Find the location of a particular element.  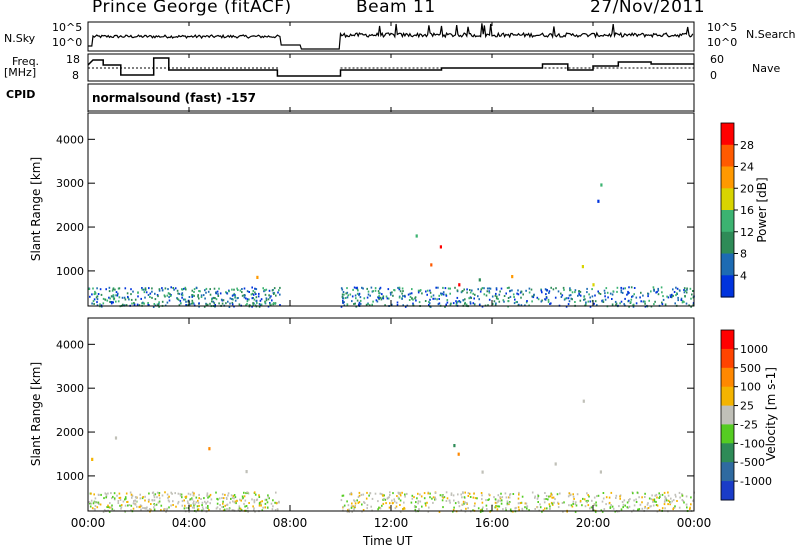

y-tick-label: 1000 is located at coordinates (70, 476).